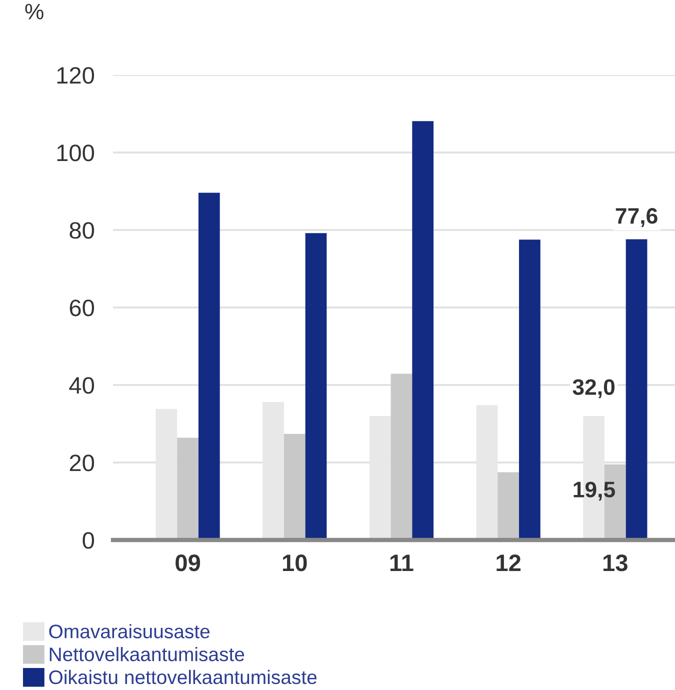 Image resolution: width=675 pixels, height=690 pixels. What do you see at coordinates (75, 75) in the screenshot?
I see `y-tick-label: 120` at bounding box center [75, 75].